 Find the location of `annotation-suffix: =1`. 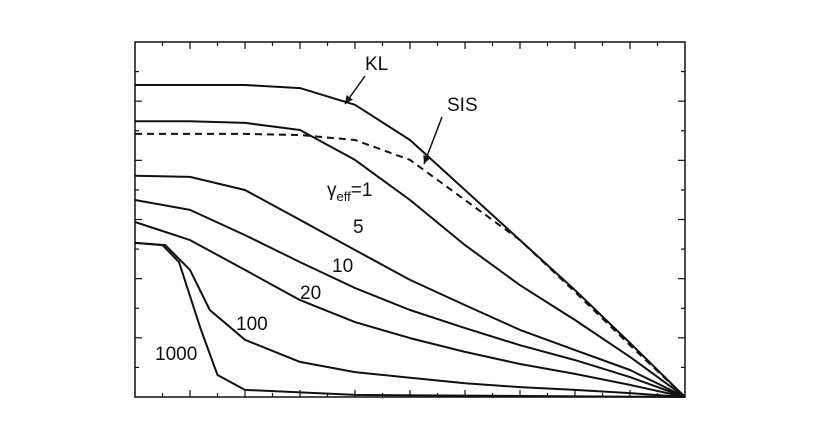

annotation-suffix: =1 is located at coordinates (362, 190).